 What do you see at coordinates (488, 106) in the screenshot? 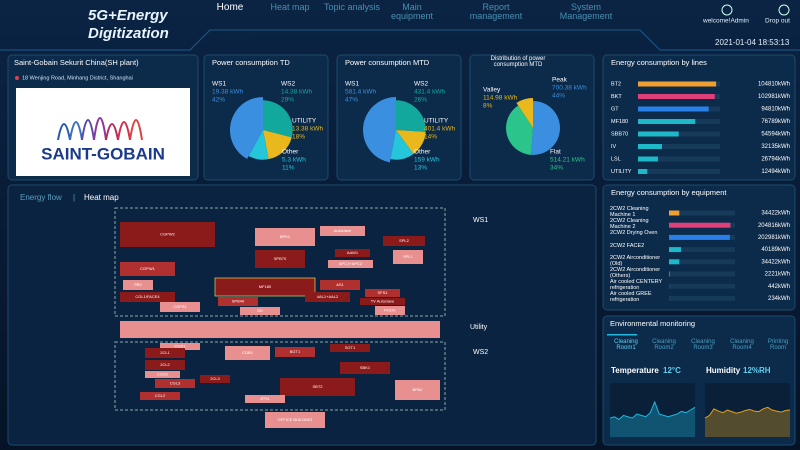
I see `slice-percent: 8%` at bounding box center [488, 106].